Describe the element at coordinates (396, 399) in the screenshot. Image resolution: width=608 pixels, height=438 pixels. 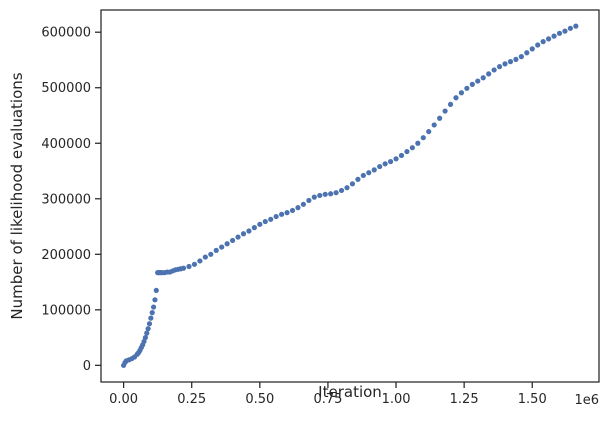
I see `x-tick-label: 1.00` at that location.